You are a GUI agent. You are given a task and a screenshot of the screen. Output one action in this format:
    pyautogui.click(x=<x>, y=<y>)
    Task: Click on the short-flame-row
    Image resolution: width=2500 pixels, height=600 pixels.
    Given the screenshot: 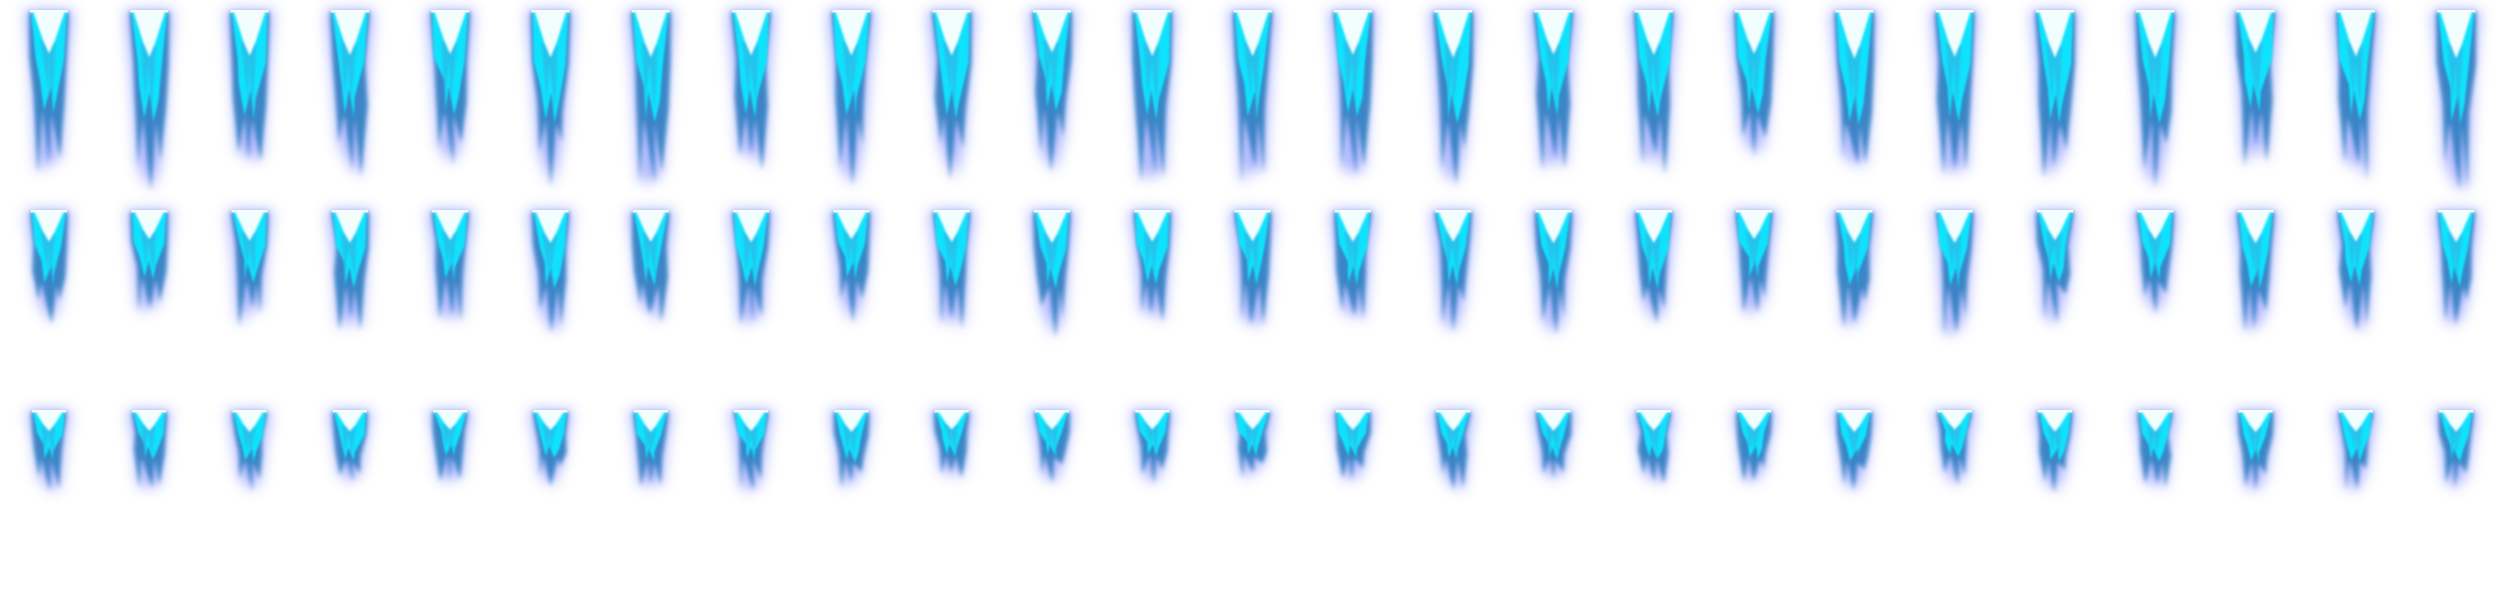 What is the action you would take?
    pyautogui.click(x=1253, y=451)
    